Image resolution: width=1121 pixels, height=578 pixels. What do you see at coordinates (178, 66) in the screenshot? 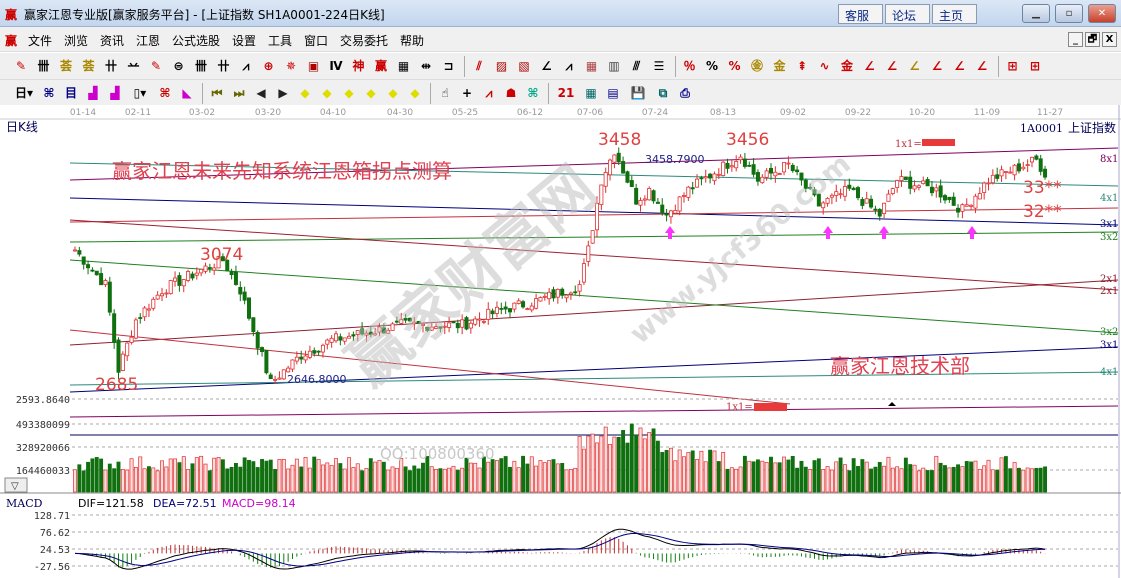
I see `circle-icon: ⊜` at bounding box center [178, 66].